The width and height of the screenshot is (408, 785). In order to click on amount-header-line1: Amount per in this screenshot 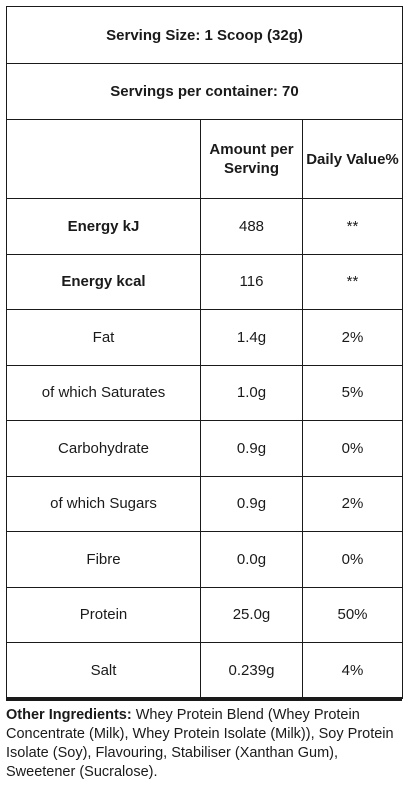, I will do `click(251, 149)`.